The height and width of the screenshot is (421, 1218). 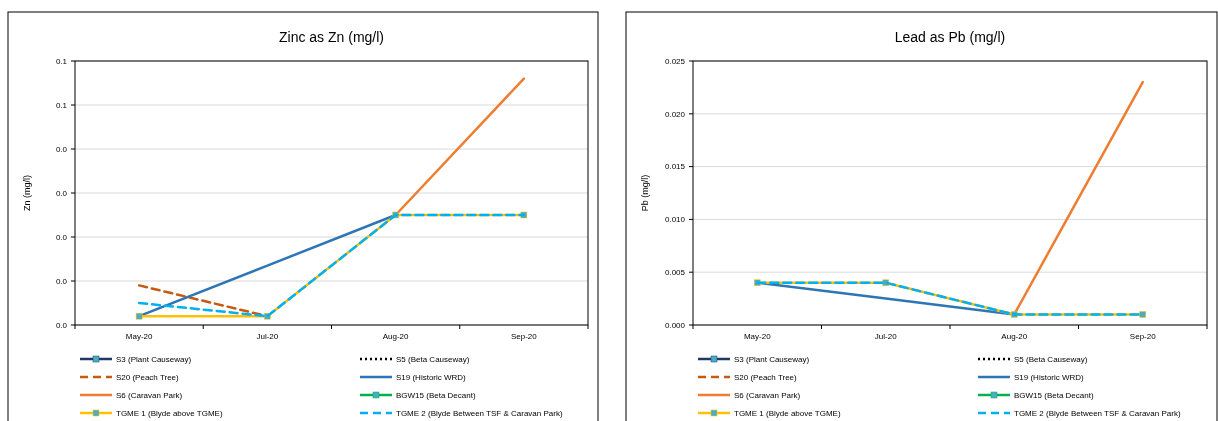 What do you see at coordinates (675, 61) in the screenshot?
I see `y-tick-label: 0.025` at bounding box center [675, 61].